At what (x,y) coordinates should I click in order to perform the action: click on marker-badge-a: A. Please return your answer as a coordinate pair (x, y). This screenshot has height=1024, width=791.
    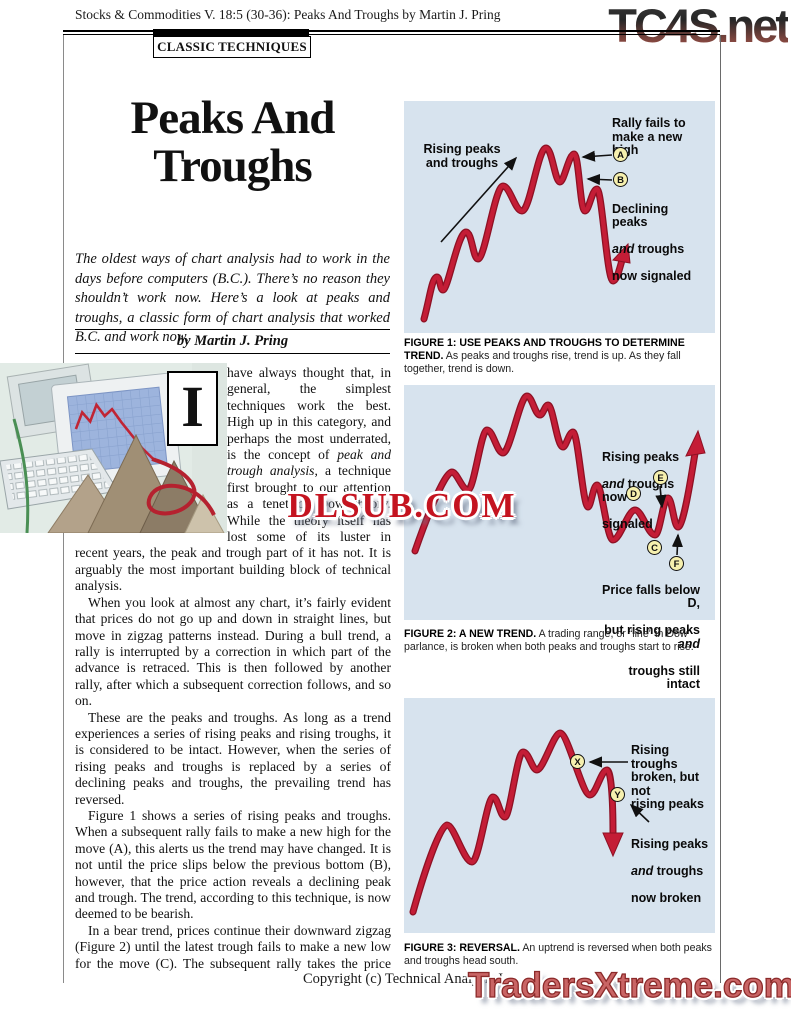
    Looking at the image, I should click on (620, 154).